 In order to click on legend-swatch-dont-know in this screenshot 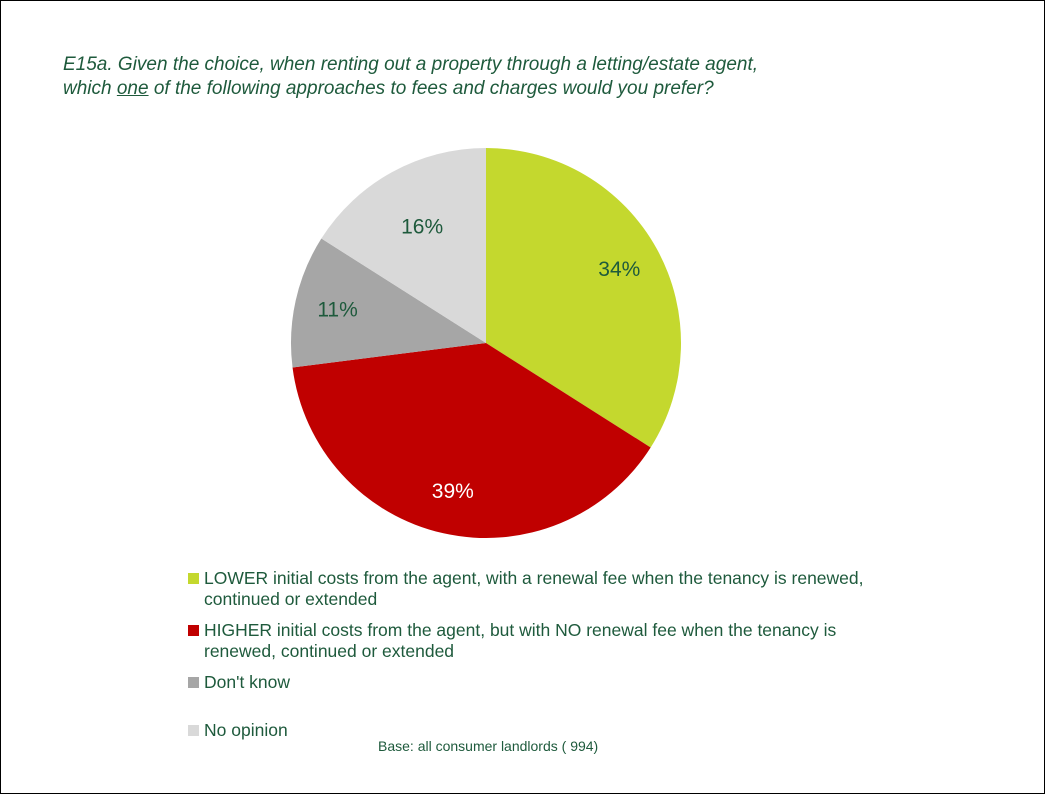, I will do `click(193, 682)`.